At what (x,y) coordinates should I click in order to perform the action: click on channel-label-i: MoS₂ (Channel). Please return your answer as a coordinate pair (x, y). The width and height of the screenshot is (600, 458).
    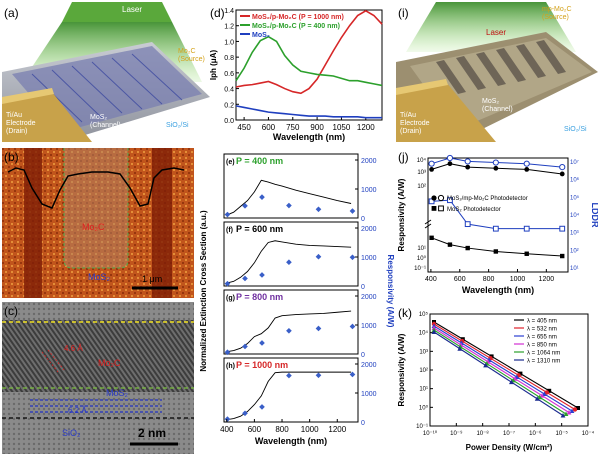
    Looking at the image, I should click on (497, 105).